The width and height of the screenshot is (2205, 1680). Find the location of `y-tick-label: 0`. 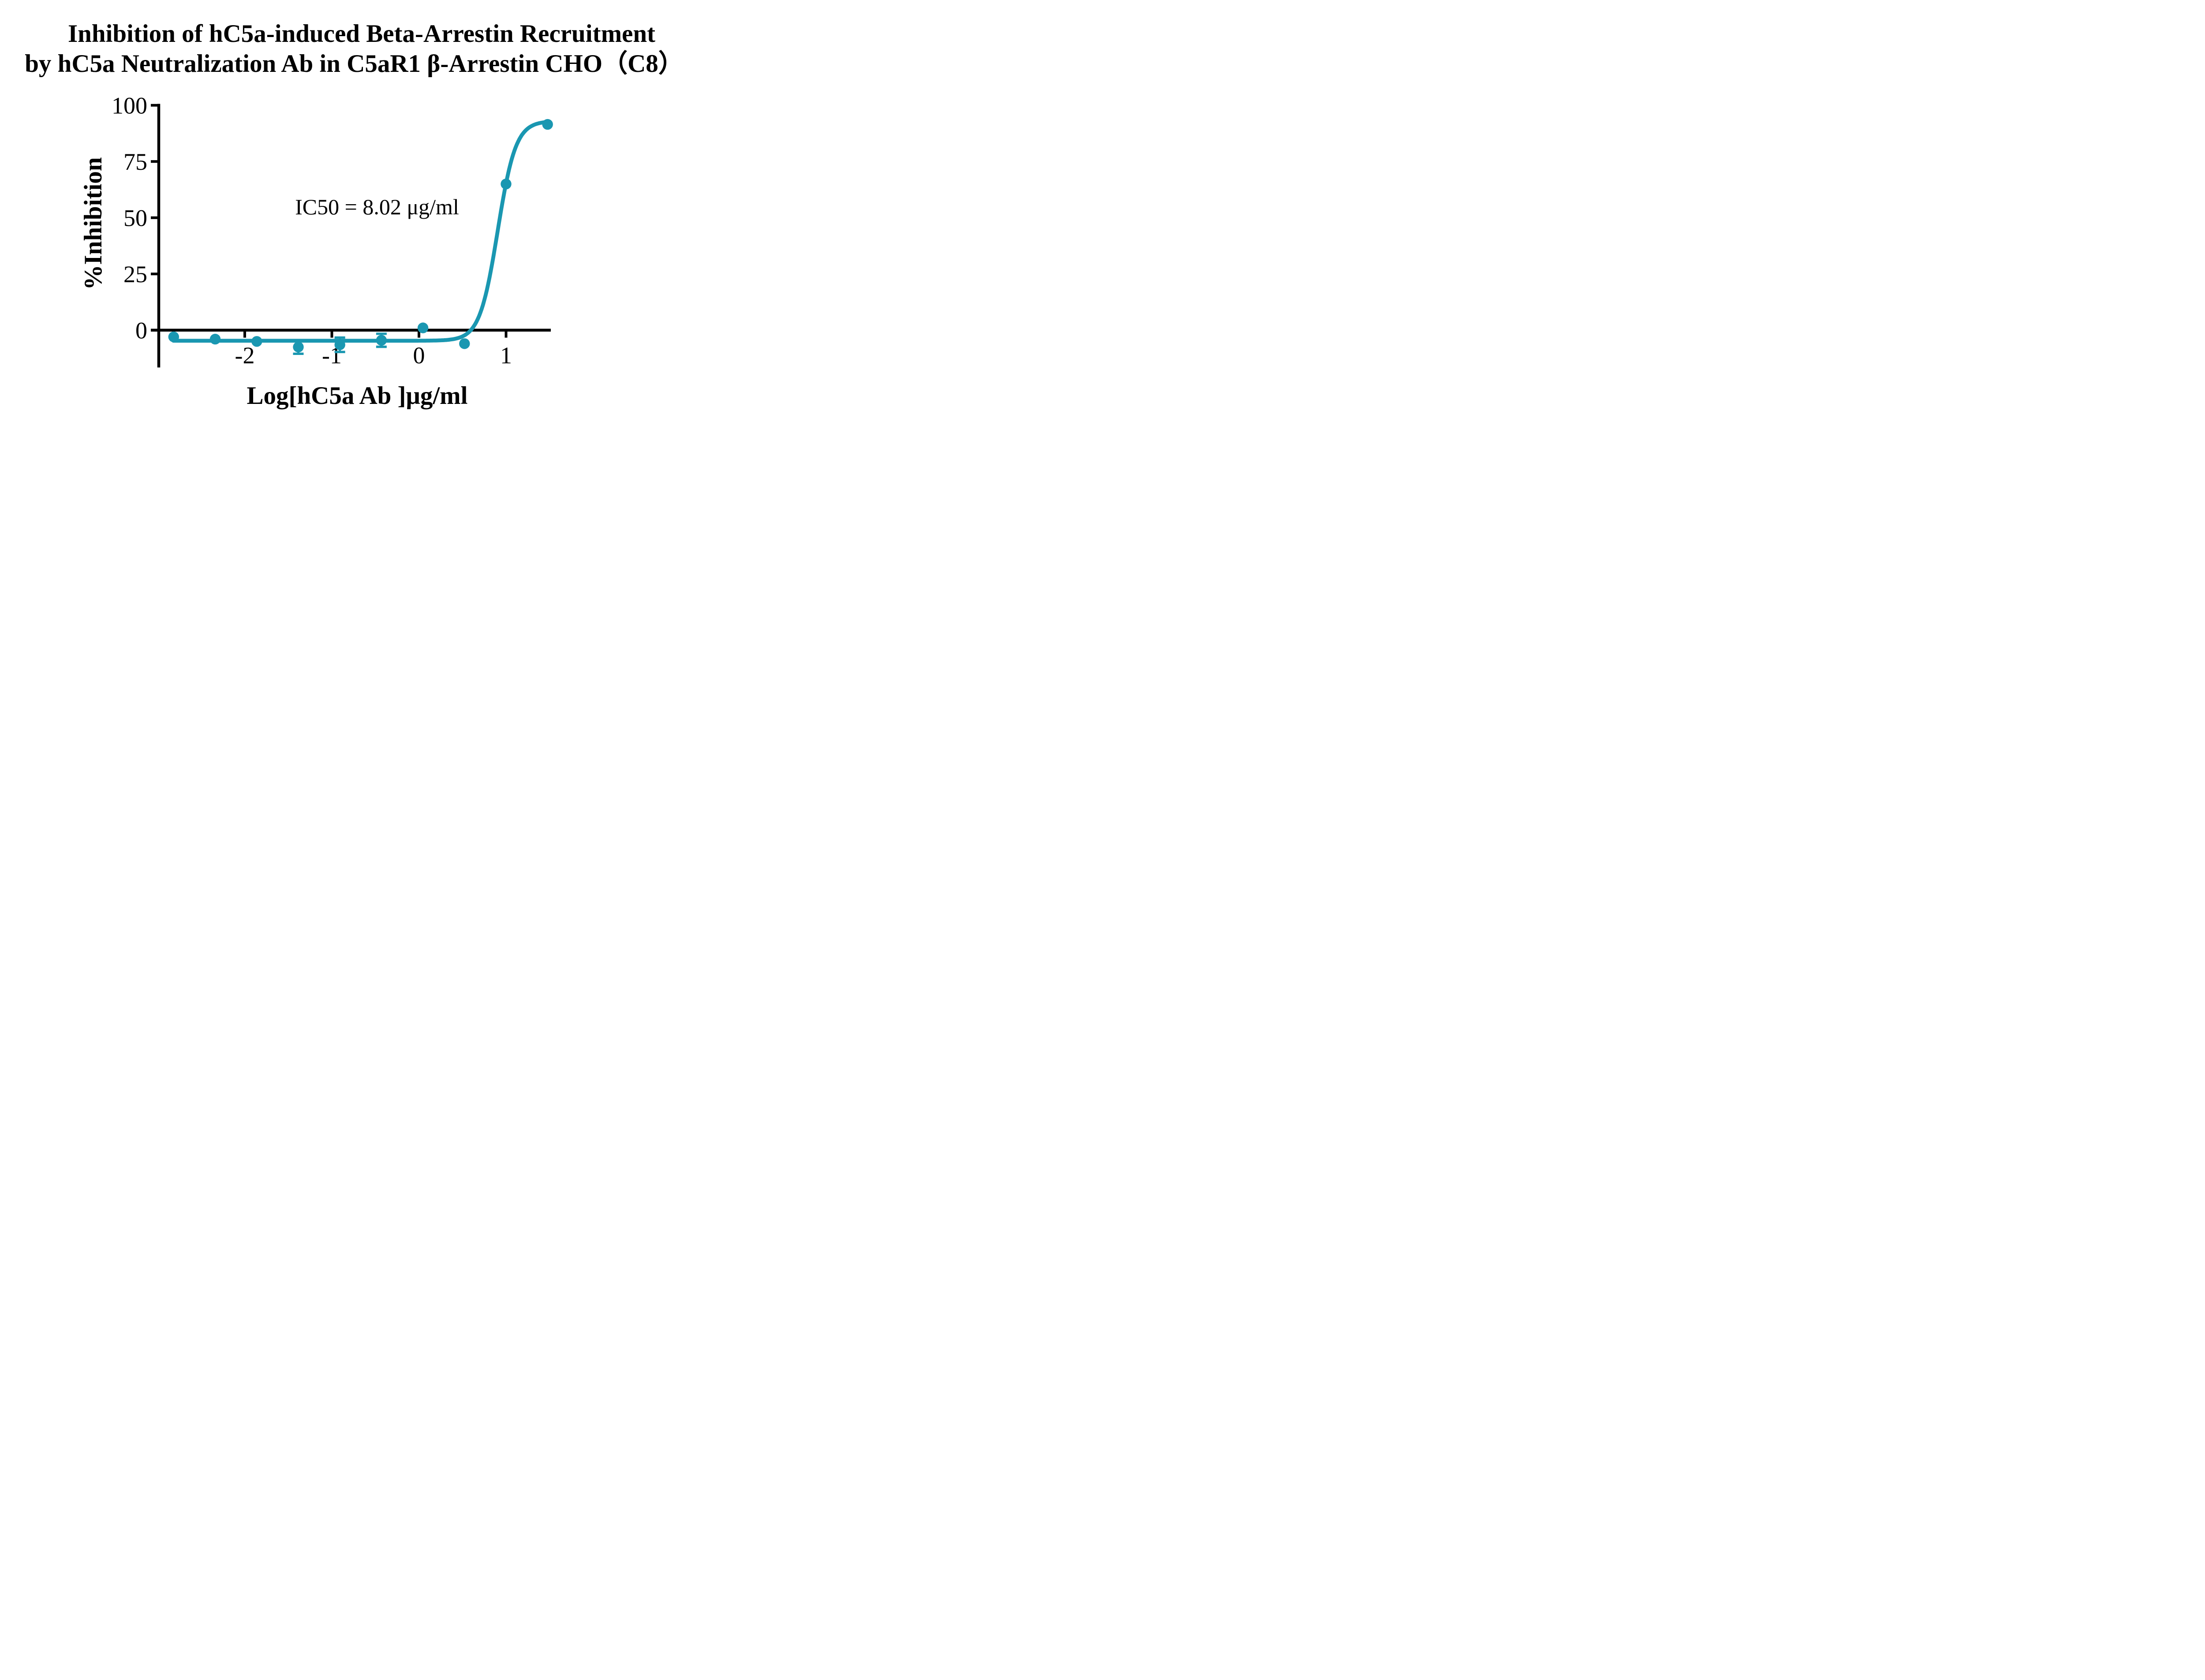

y-tick-label: 0 is located at coordinates (141, 330).